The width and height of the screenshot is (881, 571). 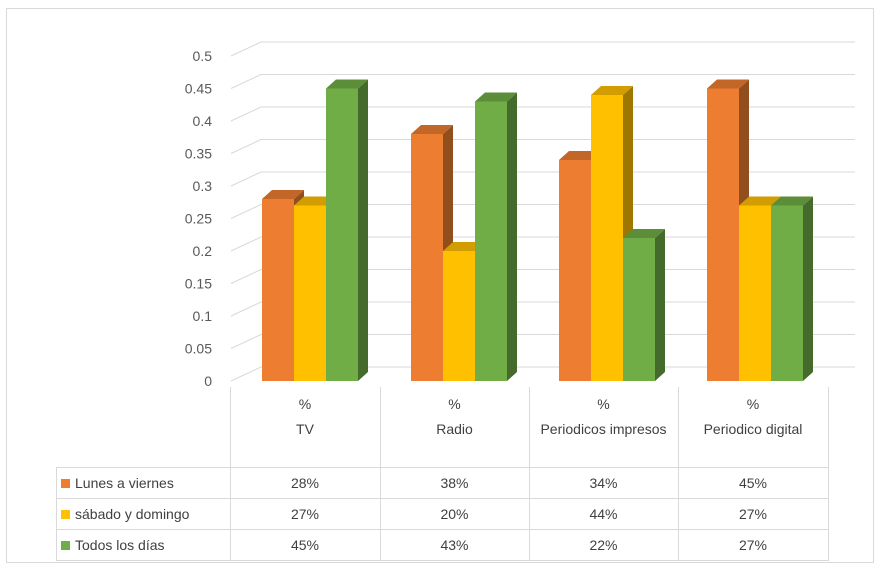 I want to click on y-tick-label: 0.15, so click(x=198, y=284).